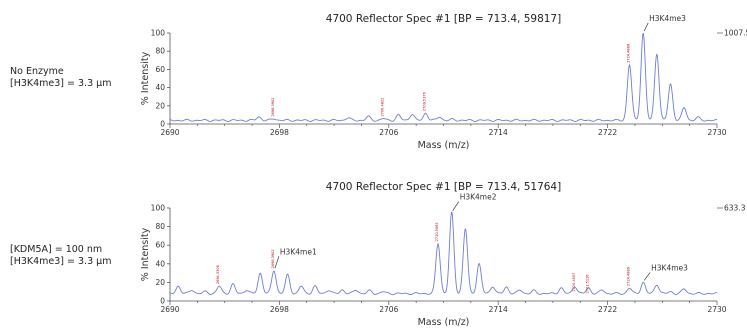 The width and height of the screenshot is (747, 334). Describe the element at coordinates (735, 33) in the screenshot. I see `max-intensity-label: 1007.5` at that location.